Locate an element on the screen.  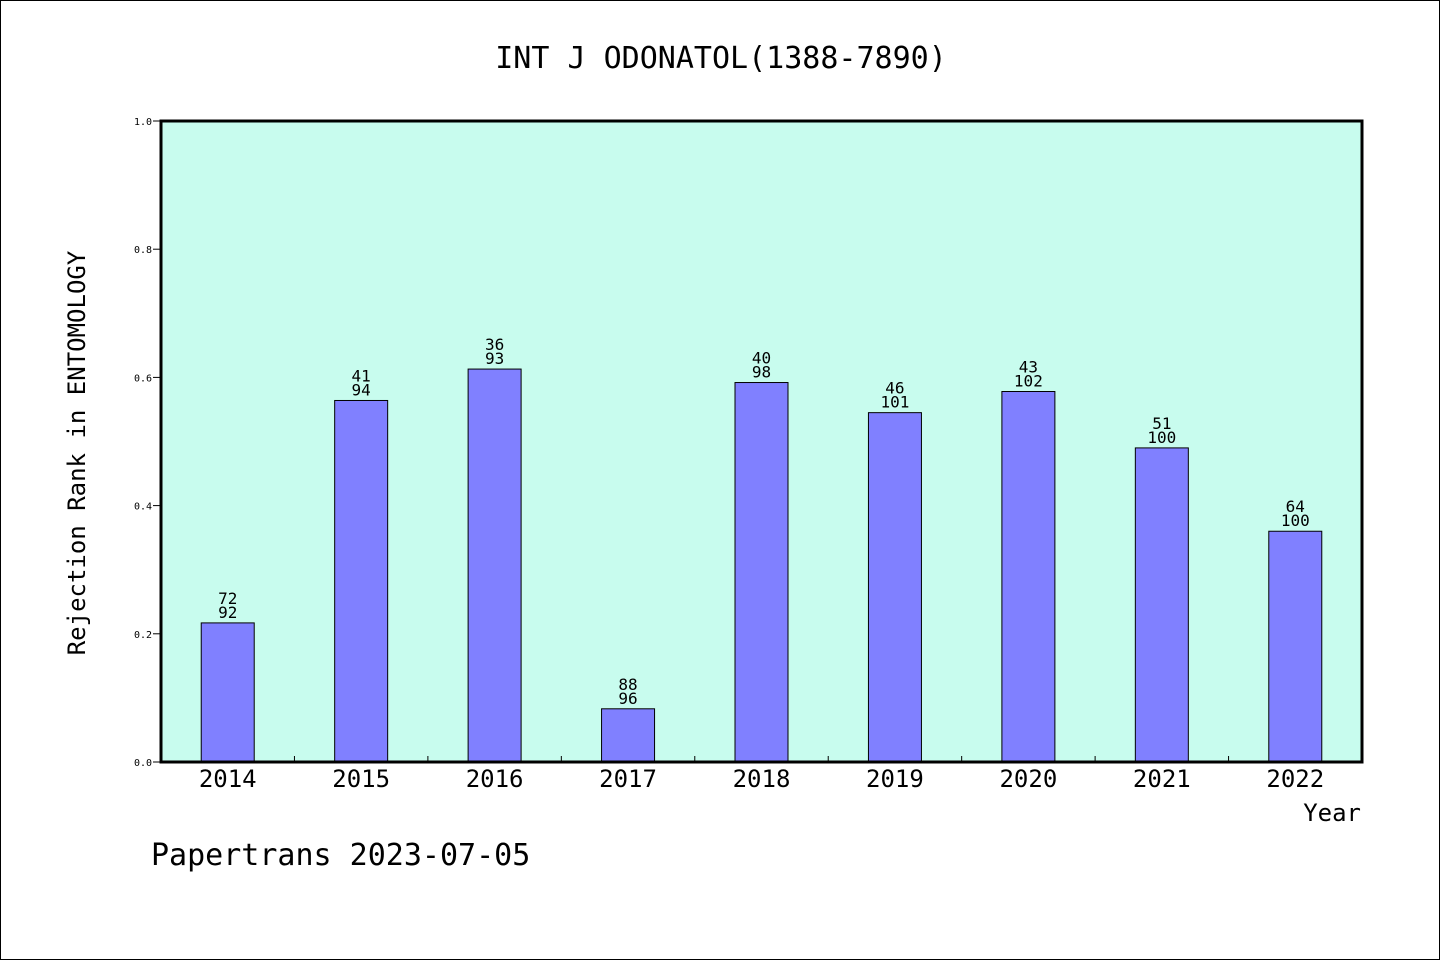
x-axis: 2014 2015 2016 2017 2018 2019 2020 2021 2022 is located at coordinates (761, 774).